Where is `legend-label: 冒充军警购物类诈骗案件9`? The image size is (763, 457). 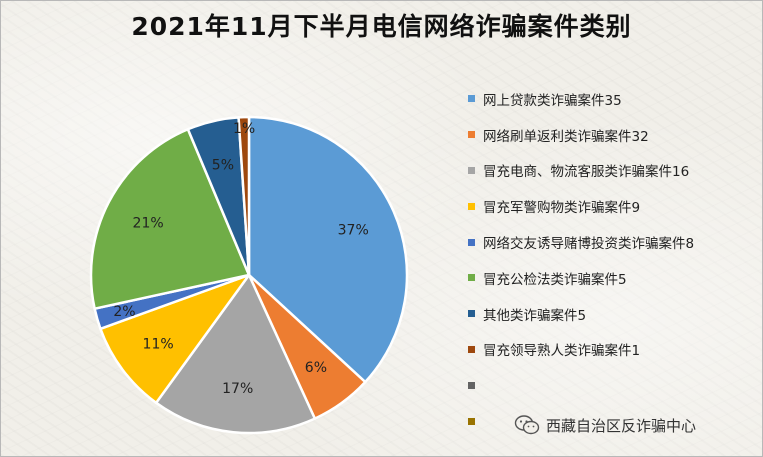 legend-label: 冒充军警购物类诈骗案件9 is located at coordinates (562, 208).